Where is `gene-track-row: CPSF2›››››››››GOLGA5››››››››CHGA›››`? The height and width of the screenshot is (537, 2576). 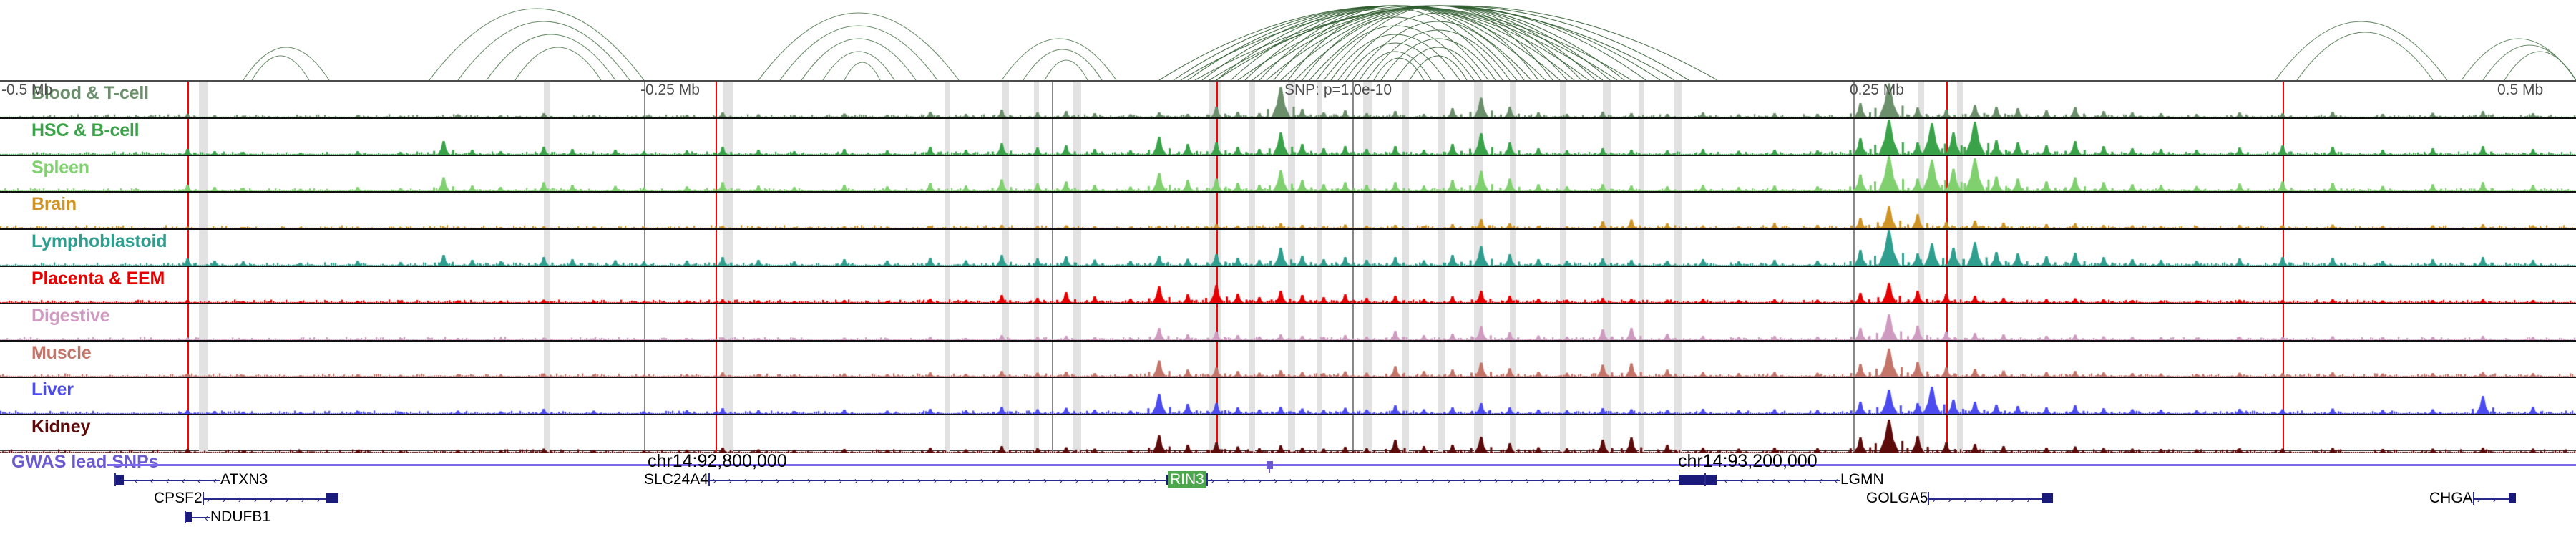 gene-track-row: CPSF2›››››››››GOLGA5››››››››CHGA››› is located at coordinates (1288, 498).